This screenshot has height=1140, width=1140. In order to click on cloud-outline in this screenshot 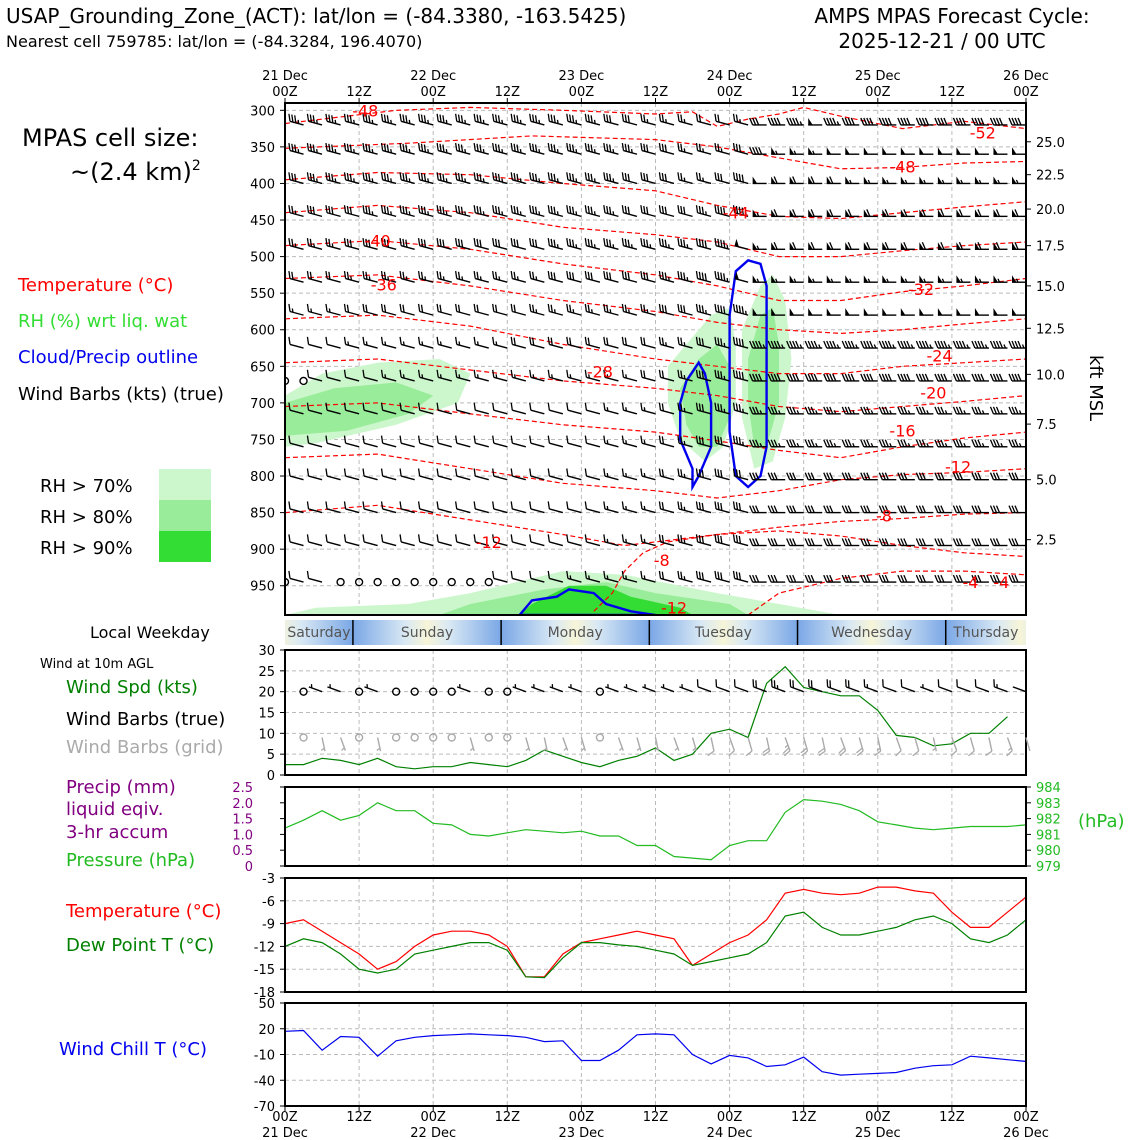, I will do `click(587, 601)`.